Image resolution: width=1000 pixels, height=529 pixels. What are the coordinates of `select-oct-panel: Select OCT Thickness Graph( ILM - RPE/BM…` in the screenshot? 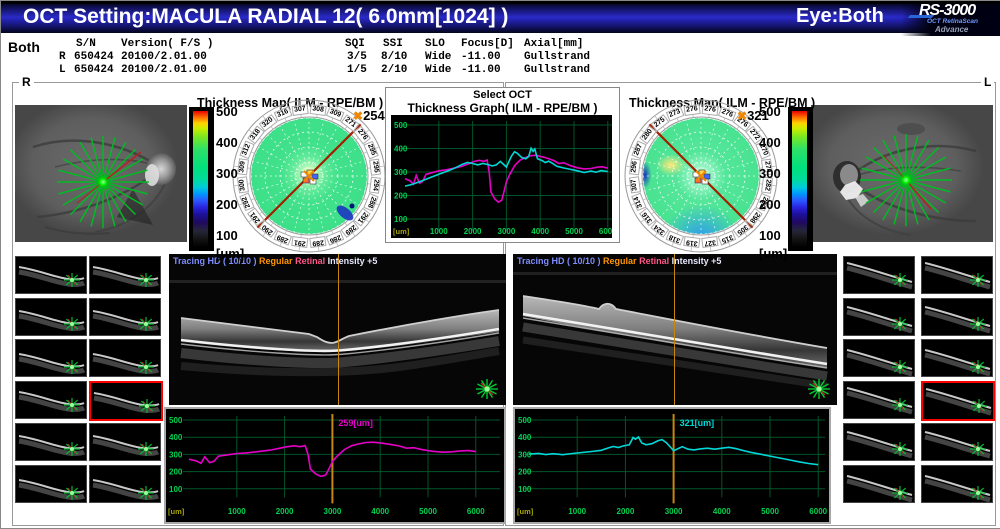 It's located at (502, 165).